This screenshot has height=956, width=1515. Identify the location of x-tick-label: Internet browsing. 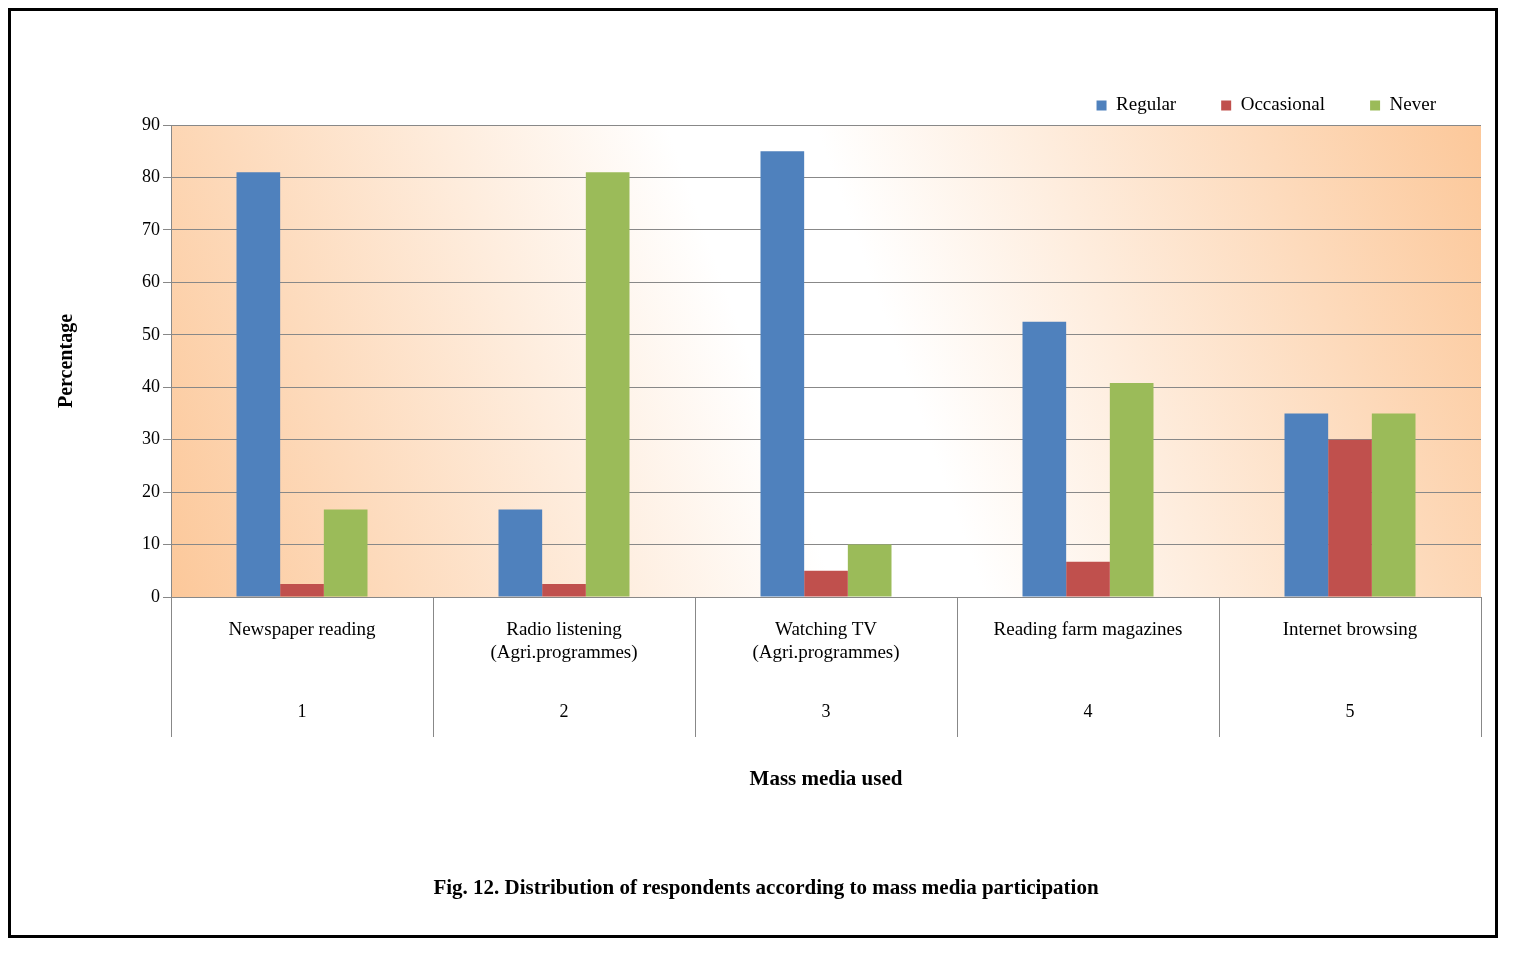
(1350, 629).